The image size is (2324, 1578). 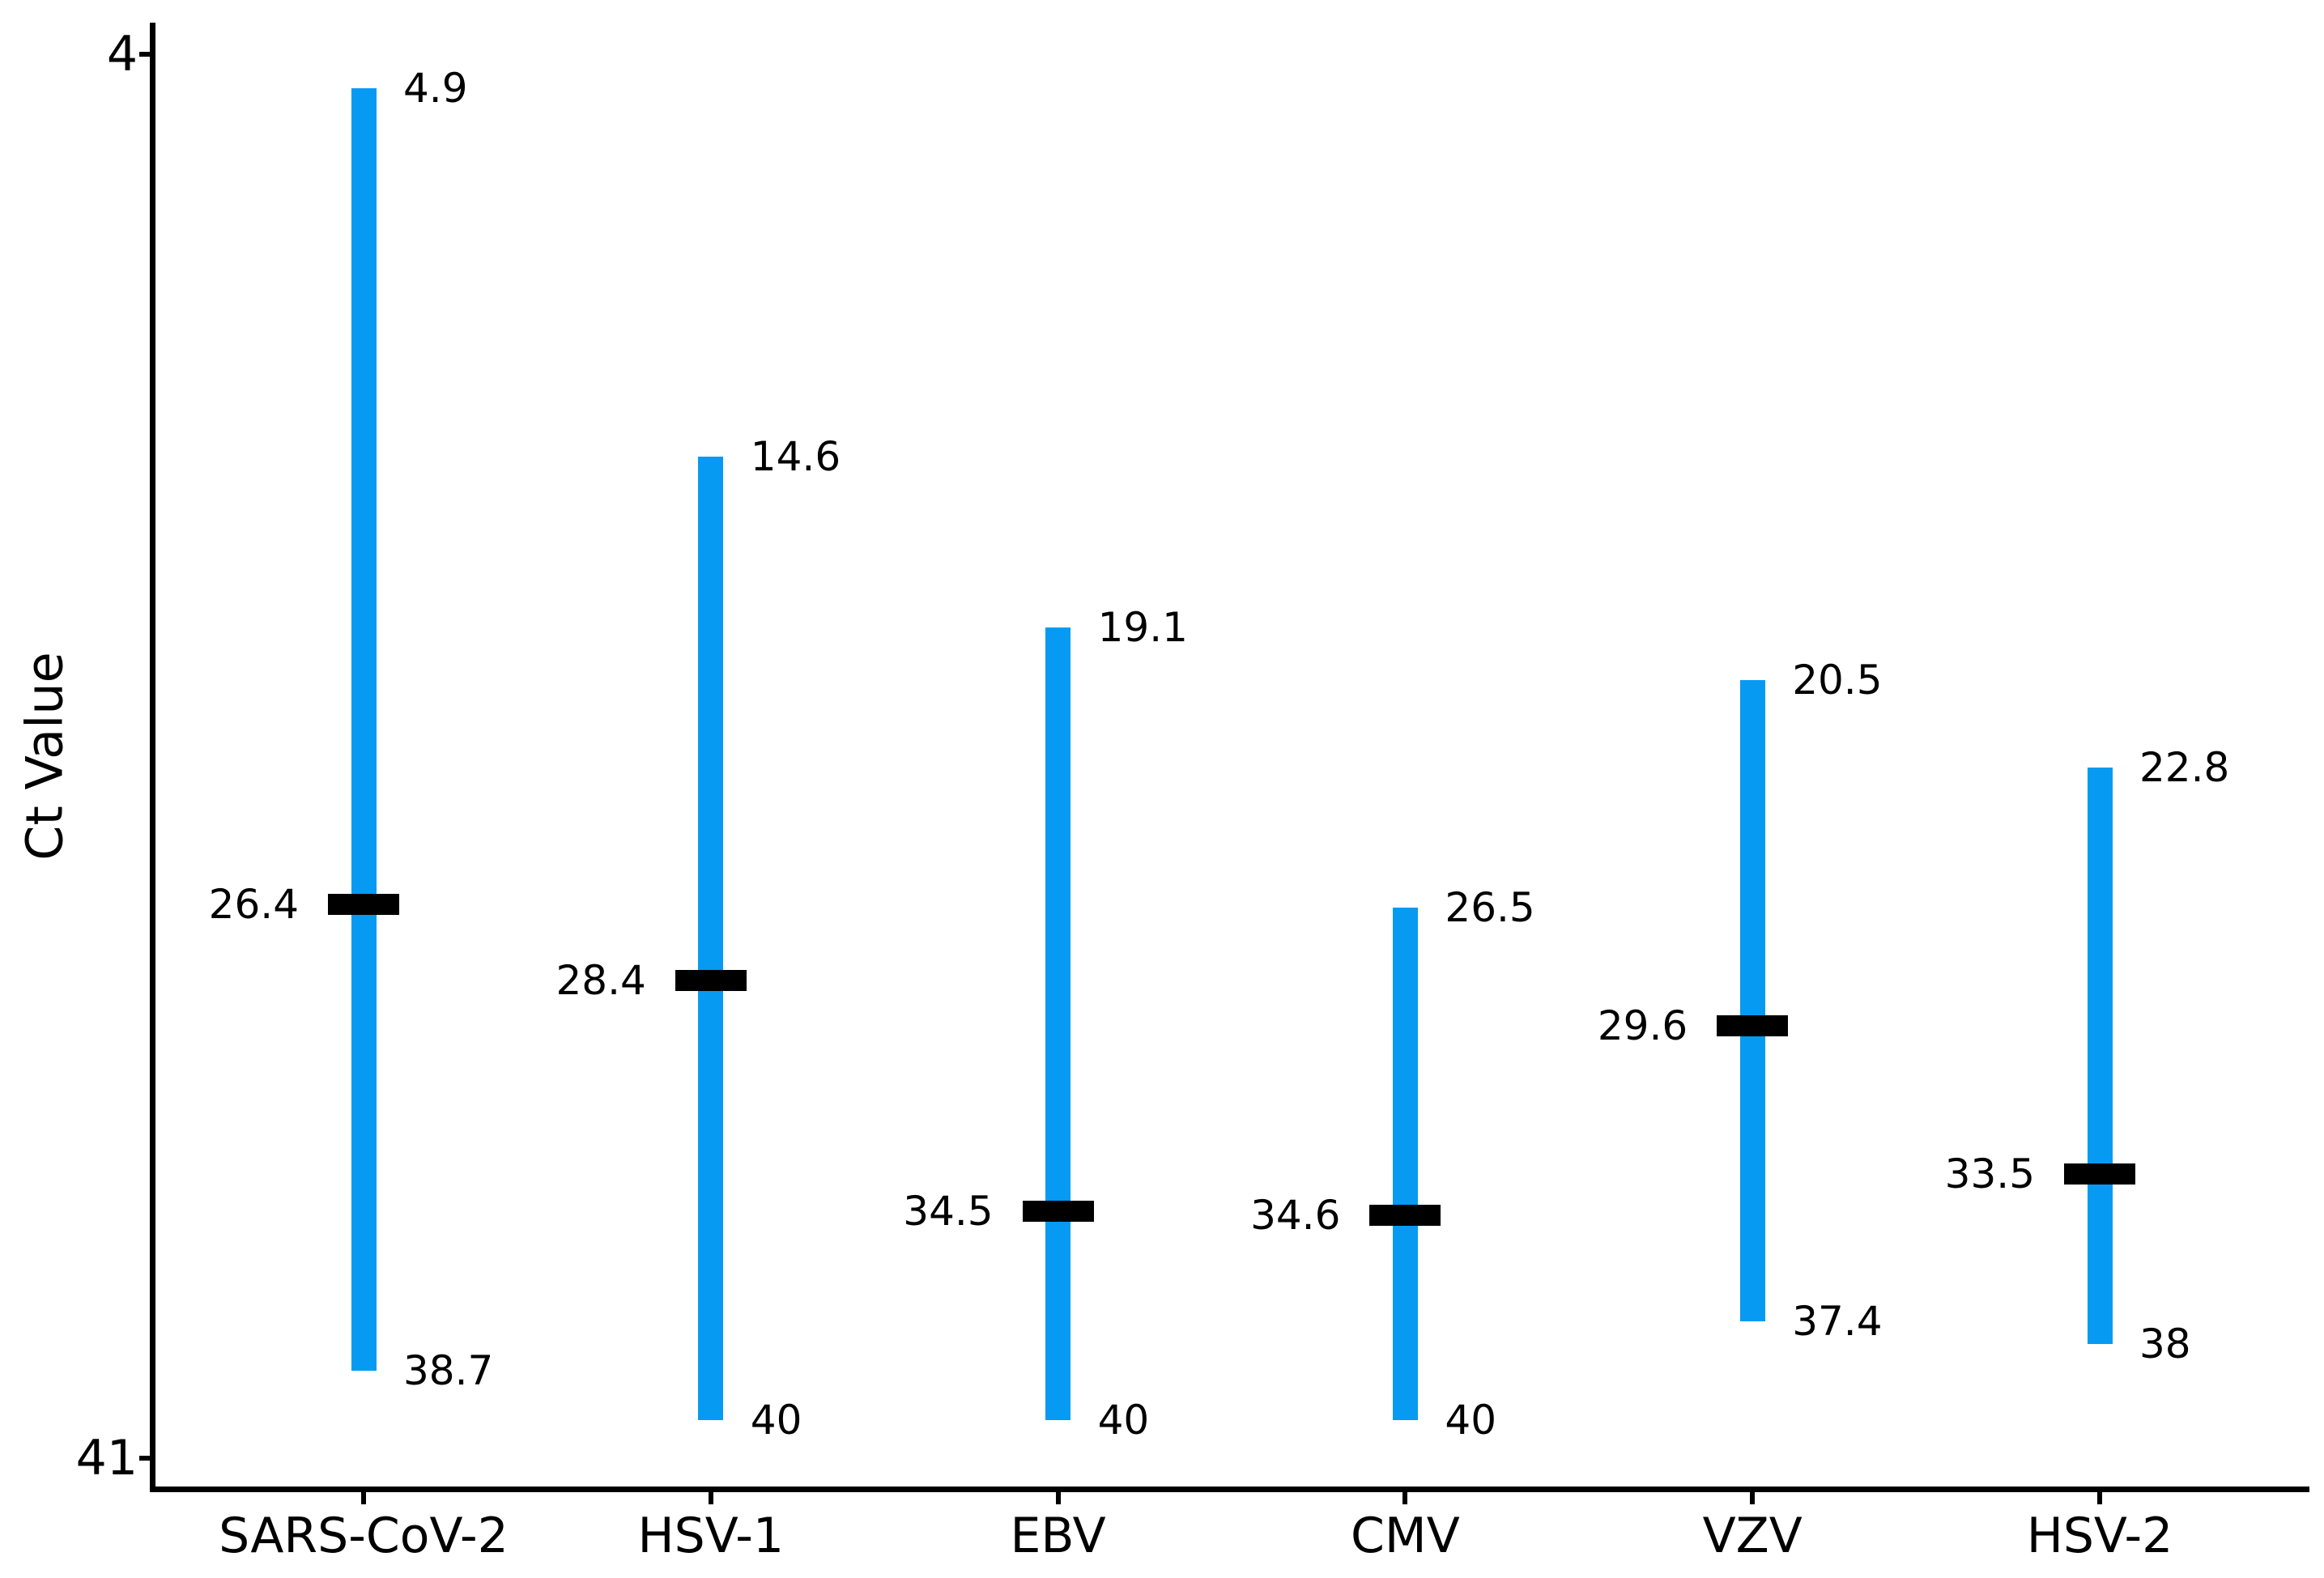 I want to click on x-tick-label: HSV-2, so click(x=2100, y=1536).